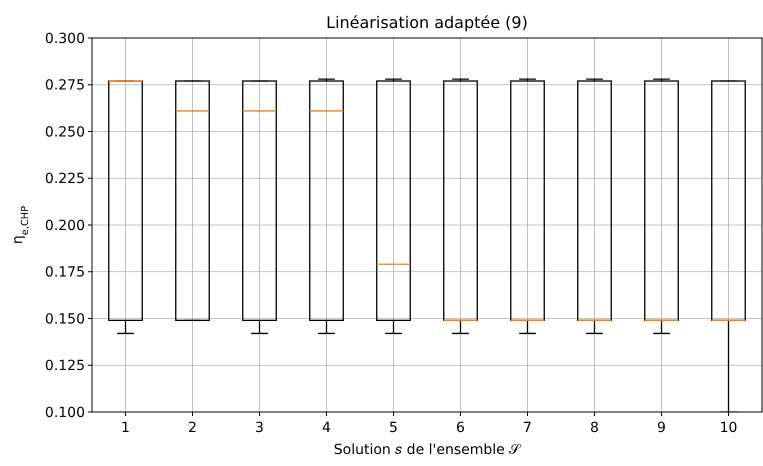  What do you see at coordinates (594, 428) in the screenshot?
I see `x-tick-label: 8` at bounding box center [594, 428].